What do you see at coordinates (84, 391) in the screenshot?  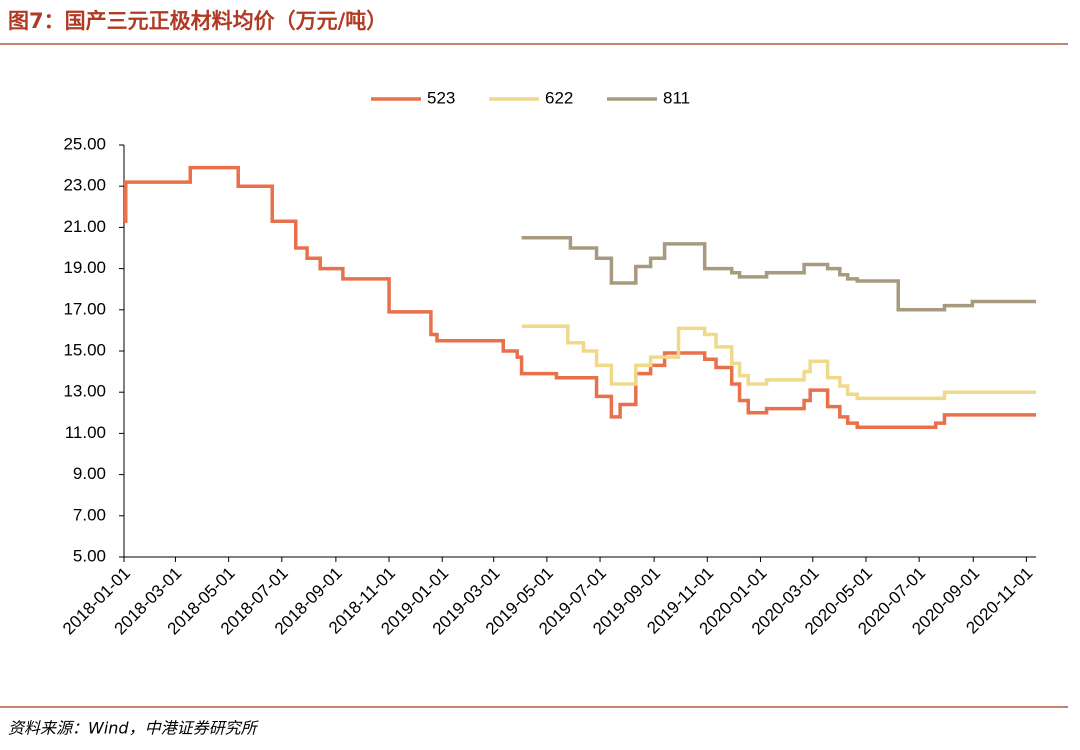 I see `y-tick-label: 13.00` at bounding box center [84, 391].